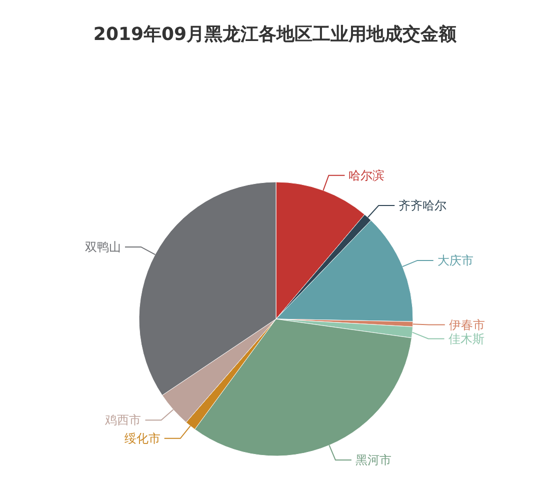  What do you see at coordinates (466, 325) in the screenshot?
I see `slice-label: 伊春市` at bounding box center [466, 325].